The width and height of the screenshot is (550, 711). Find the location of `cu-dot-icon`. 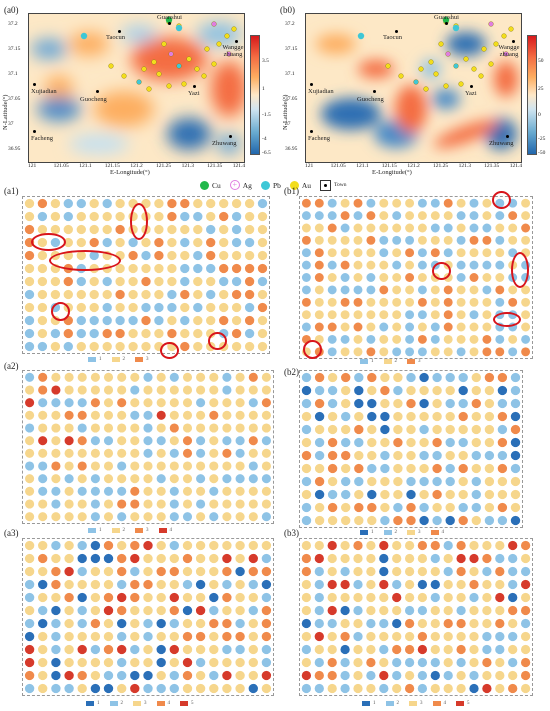

cu-dot-icon is located at coordinates (204, 185).